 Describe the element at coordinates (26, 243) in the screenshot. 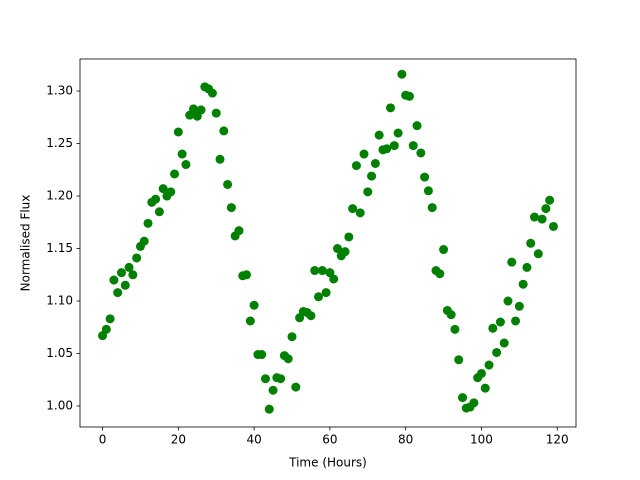

I see `y-axis-label: Normalised Flux` at that location.